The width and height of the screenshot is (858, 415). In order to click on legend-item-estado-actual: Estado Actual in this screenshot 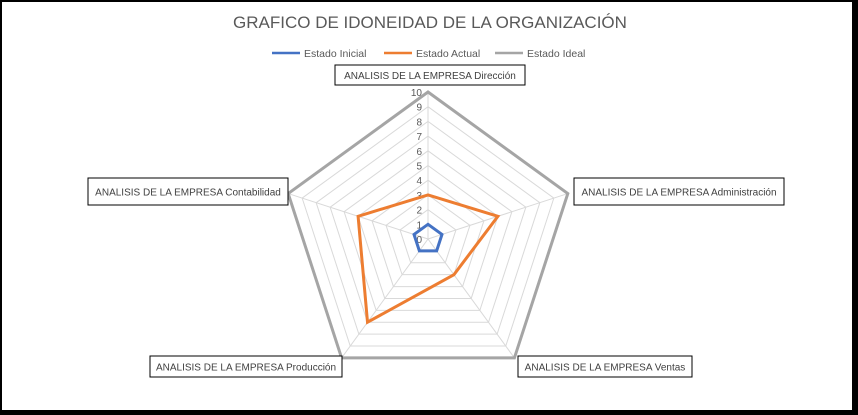, I will do `click(432, 54)`.